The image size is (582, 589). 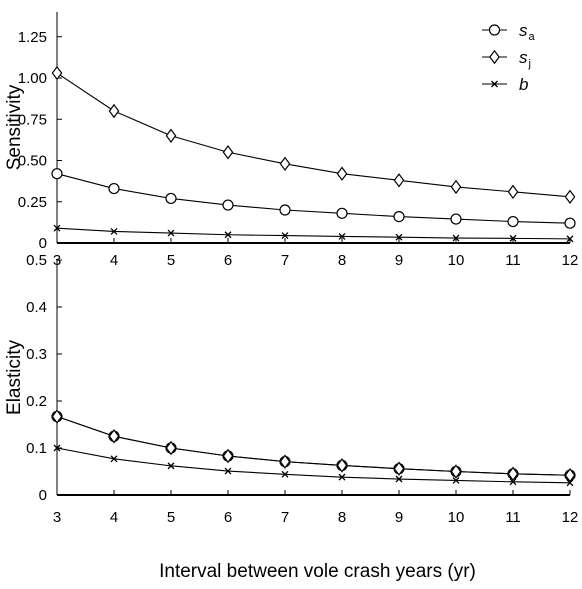 I want to click on y-tick-label: 1.00, so click(x=32, y=78).